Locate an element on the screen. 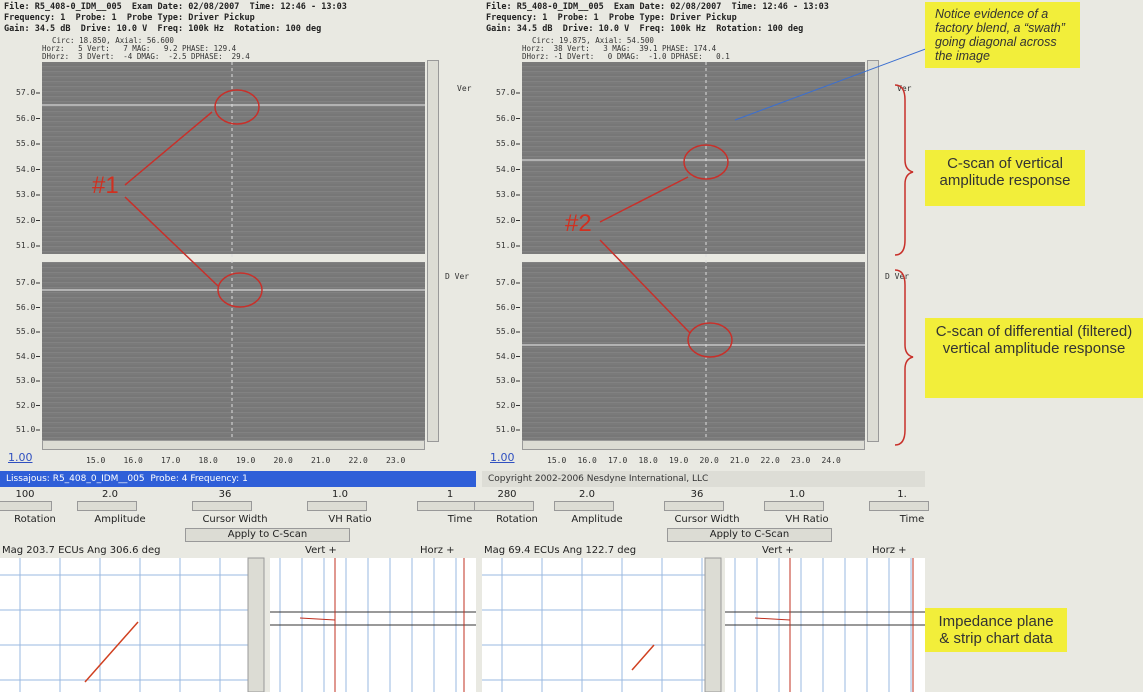  magnitude-readout: Mag 69.4 ECUs Ang 122.7 deg is located at coordinates (560, 550).